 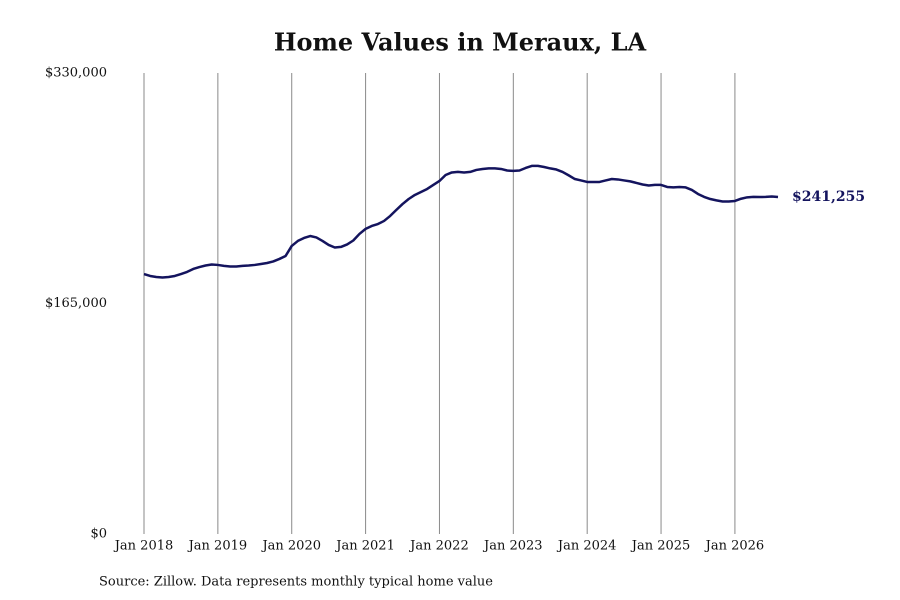 I want to click on line-series, so click(x=461, y=221).